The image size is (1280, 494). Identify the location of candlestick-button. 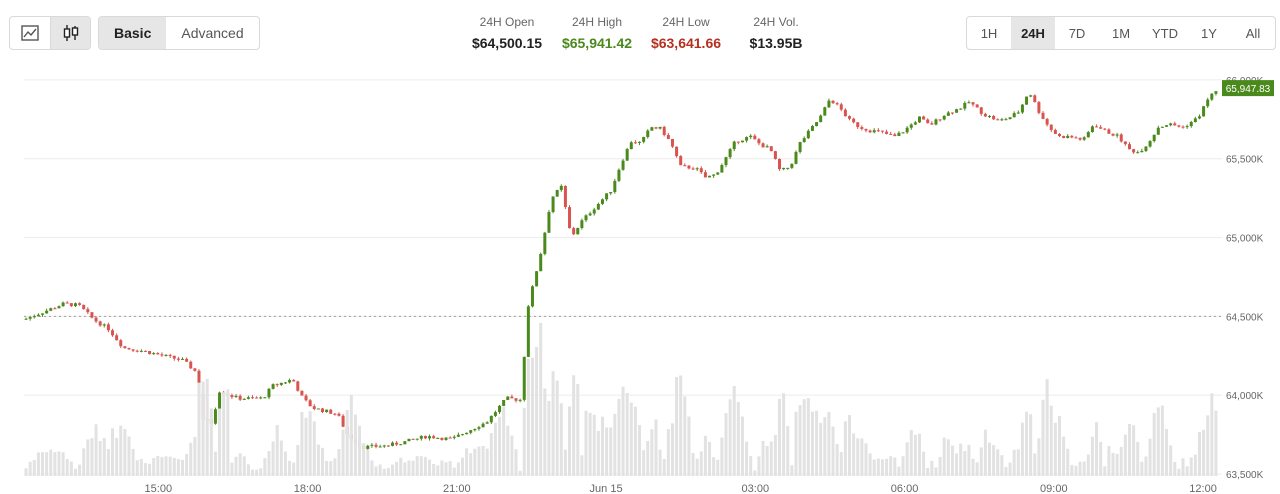
(70, 33).